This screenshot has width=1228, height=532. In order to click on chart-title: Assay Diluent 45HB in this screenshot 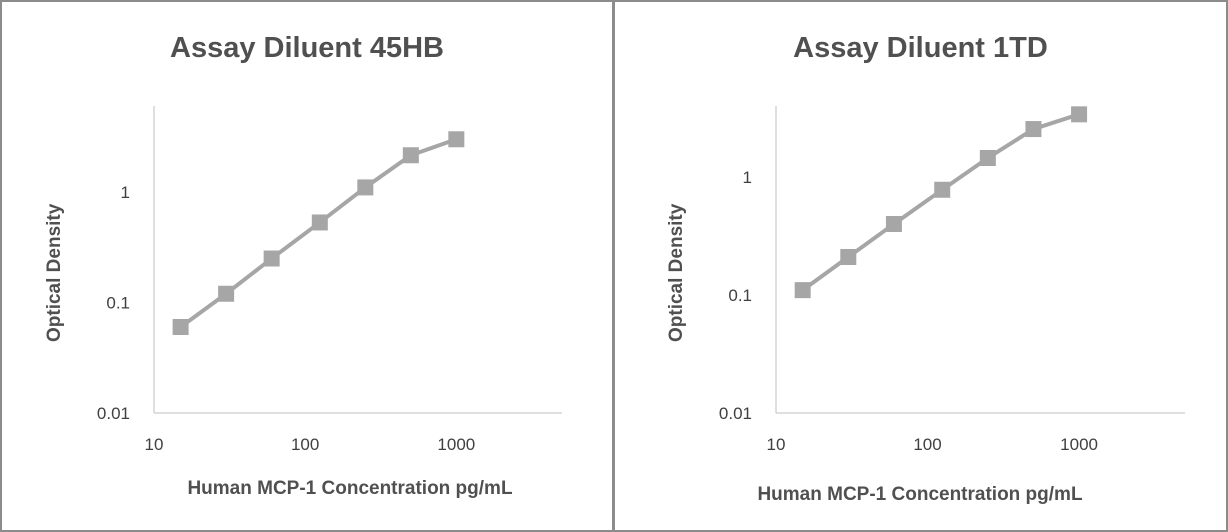, I will do `click(307, 48)`.